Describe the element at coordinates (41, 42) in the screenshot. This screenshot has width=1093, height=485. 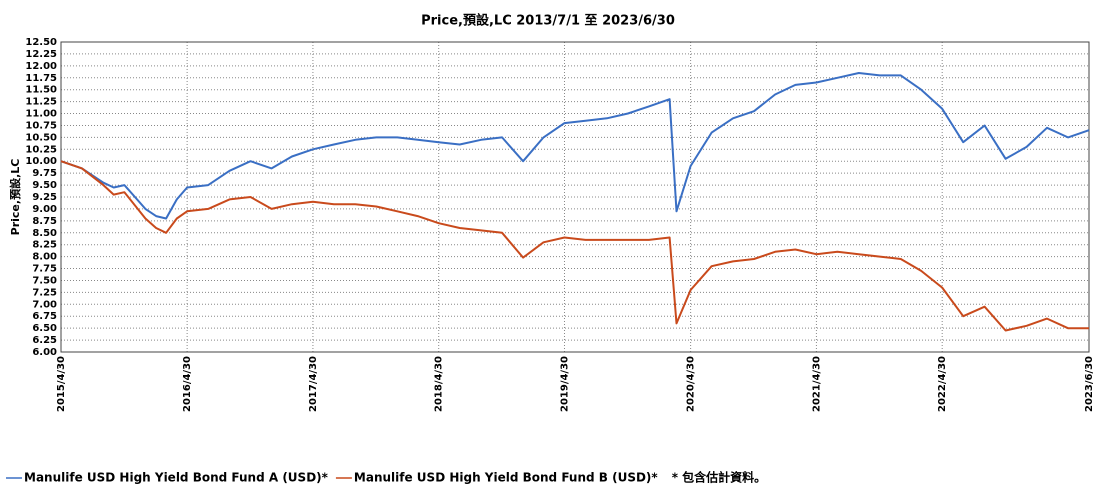
I see `y-tick-label: 12.50` at that location.